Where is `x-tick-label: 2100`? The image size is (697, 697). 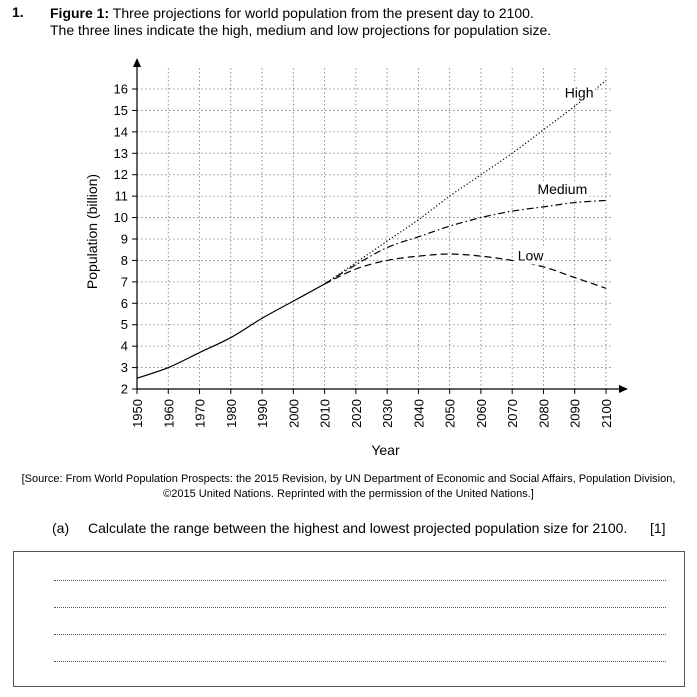 x-tick-label: 2100 is located at coordinates (606, 413).